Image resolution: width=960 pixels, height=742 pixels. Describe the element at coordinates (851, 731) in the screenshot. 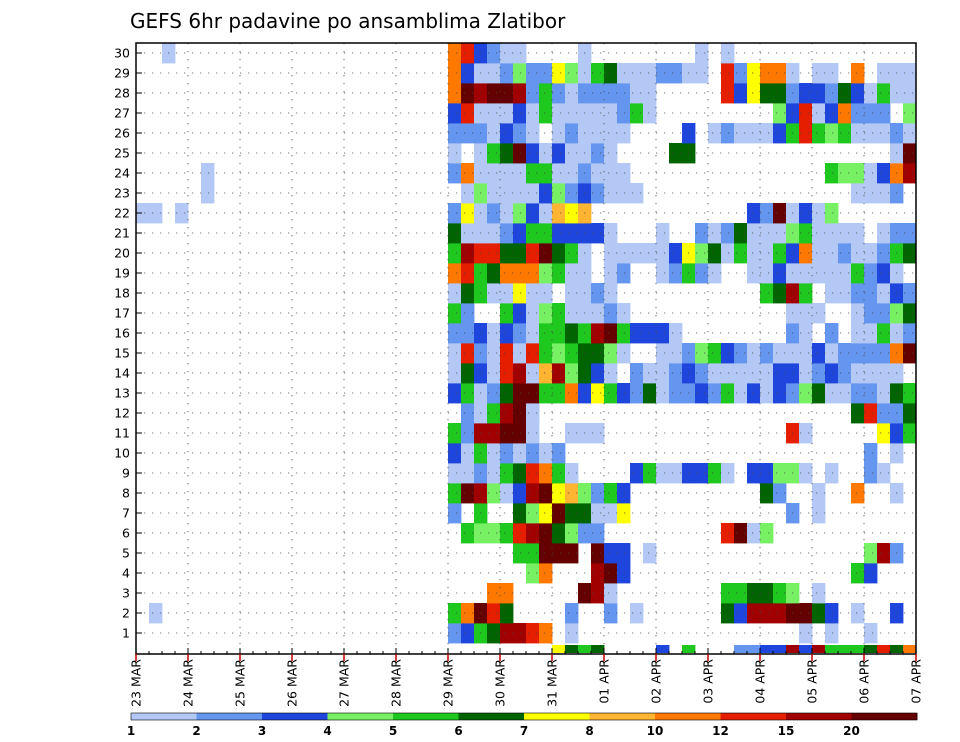

I see `colorbar-label: 20` at that location.